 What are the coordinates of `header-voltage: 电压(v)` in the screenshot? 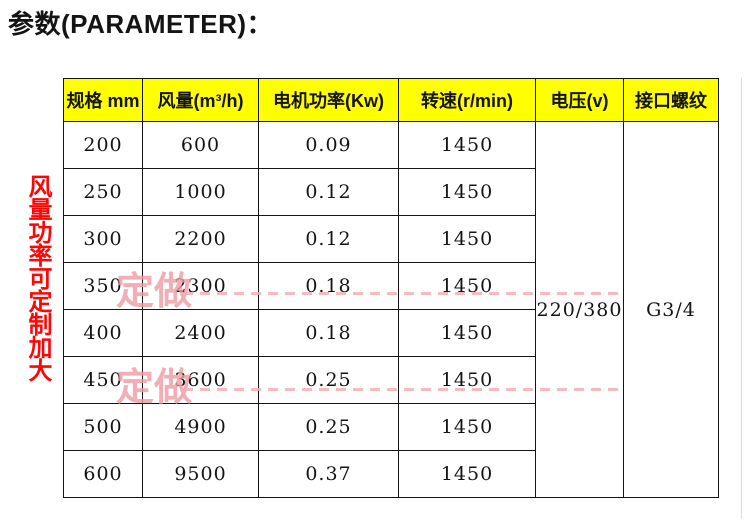 It's located at (579, 100).